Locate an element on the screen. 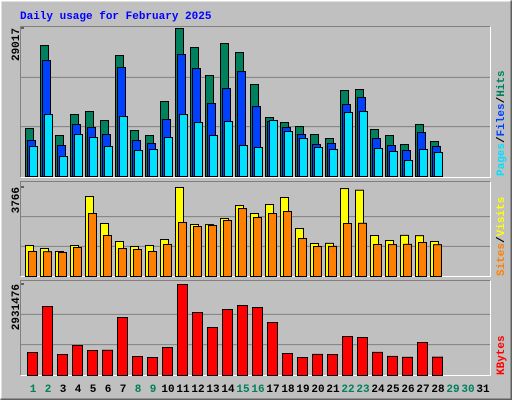  legend-entry: Sites is located at coordinates (502, 259).